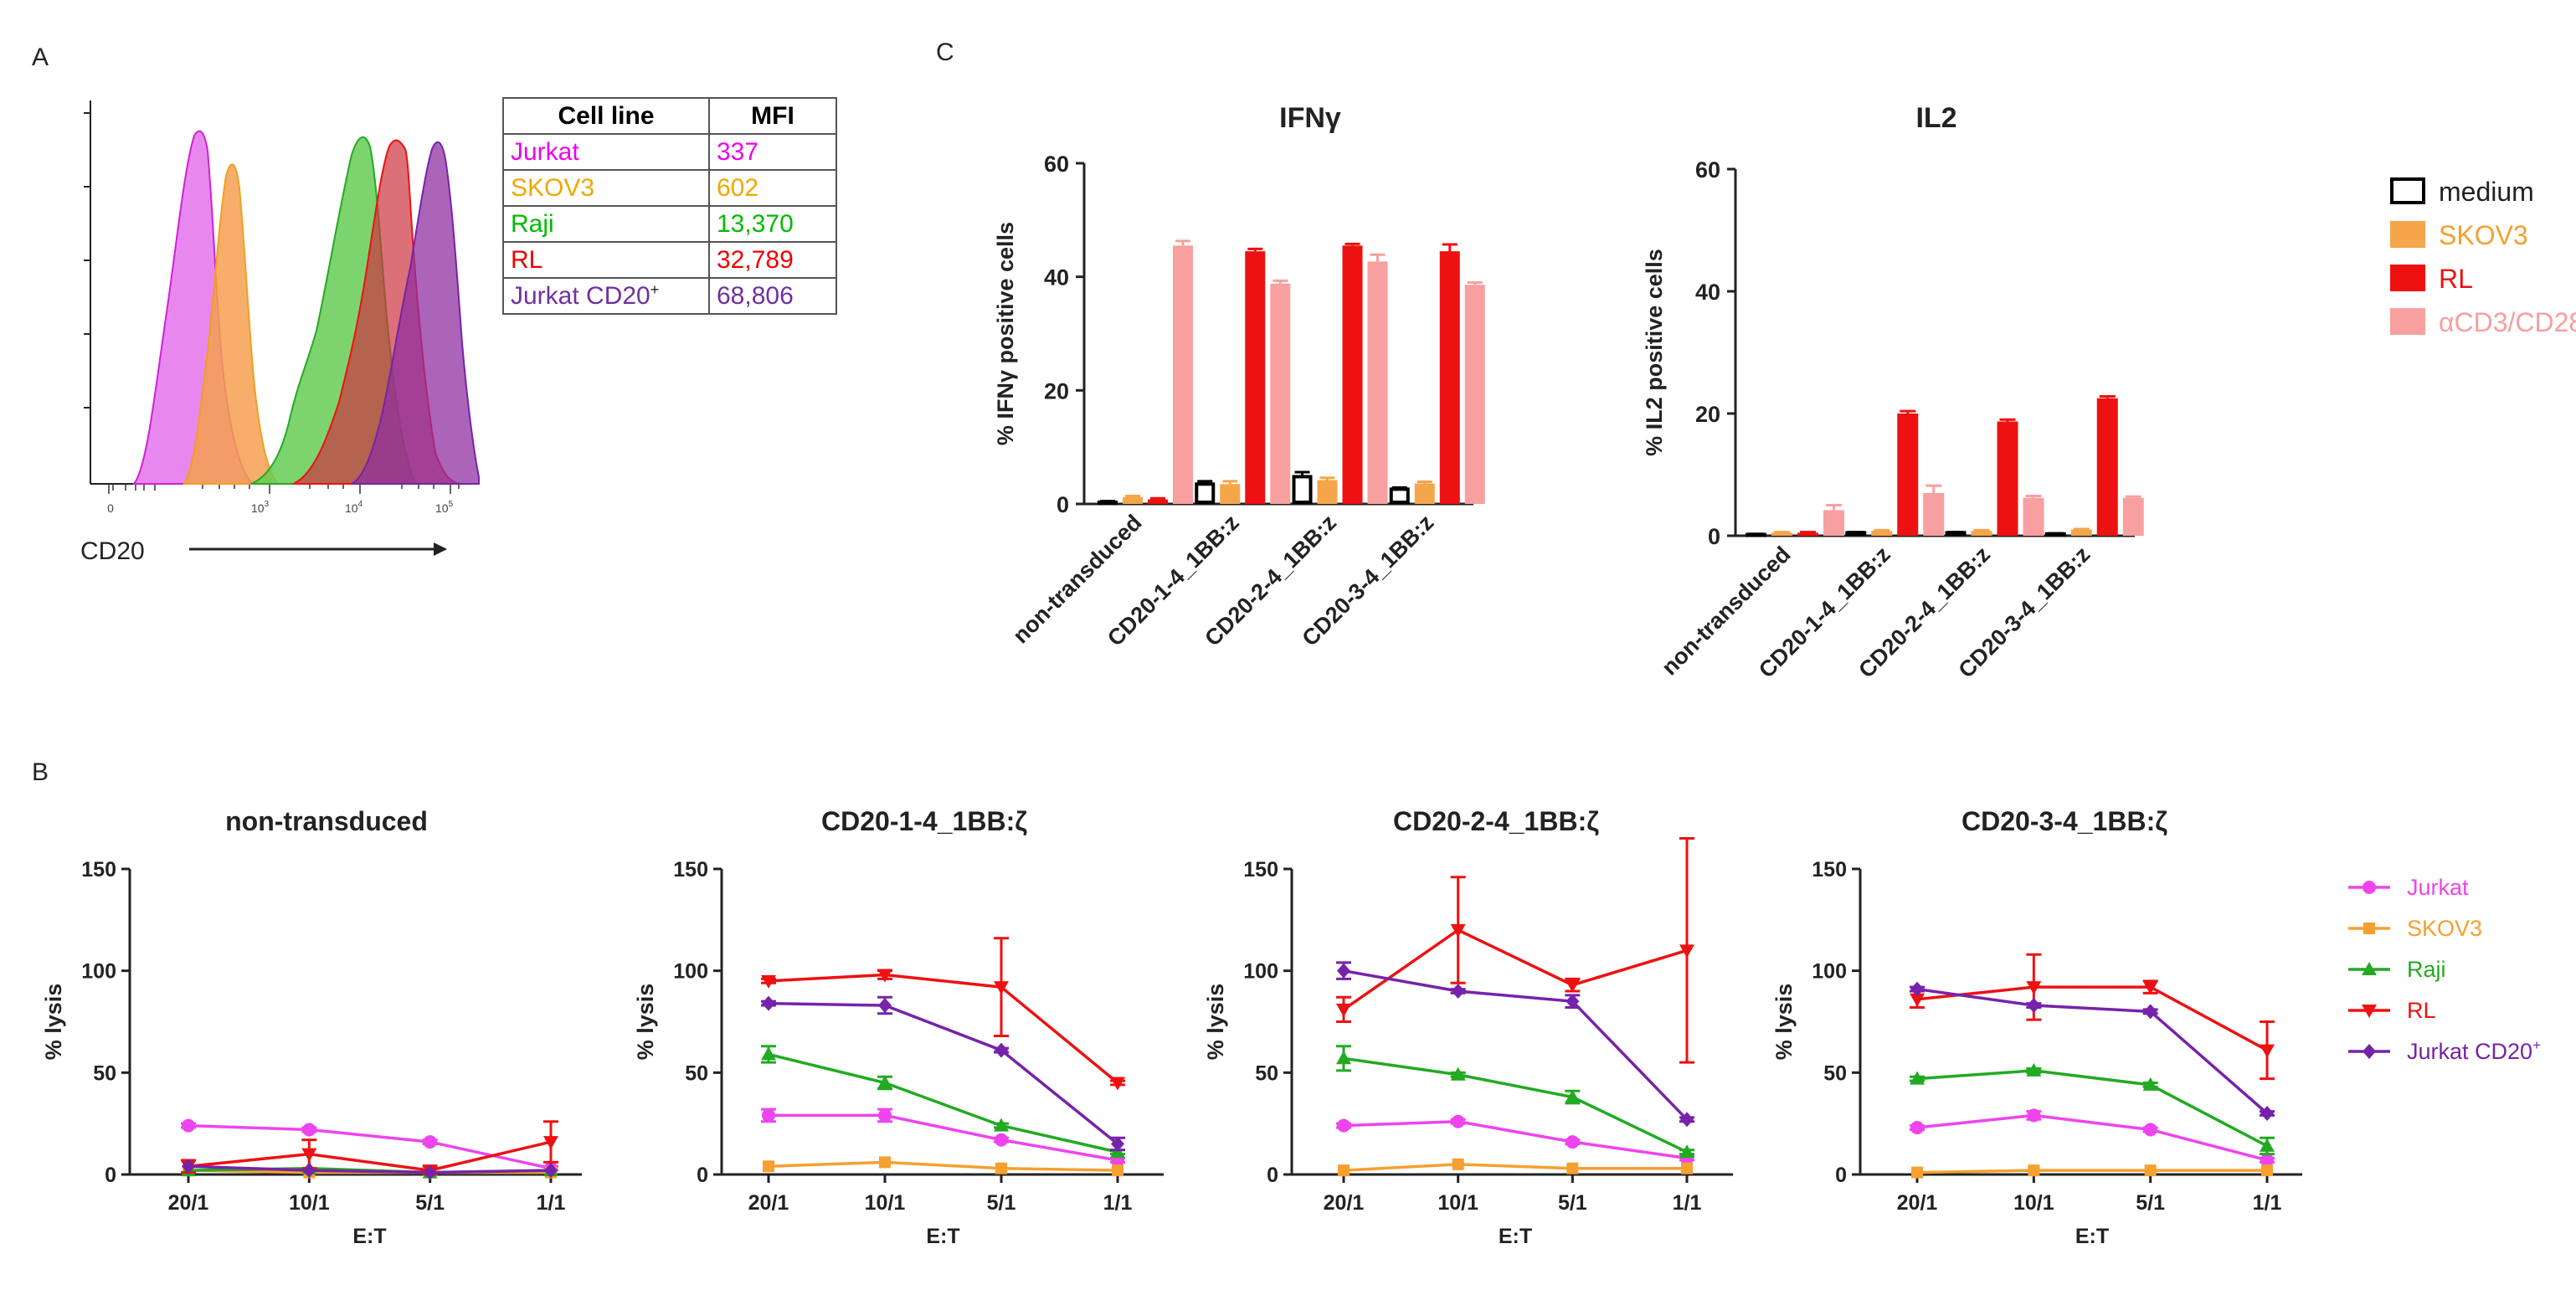 Image resolution: width=2576 pixels, height=1290 pixels. Describe the element at coordinates (2092, 1019) in the screenshot. I see `series-line-rl` at that location.